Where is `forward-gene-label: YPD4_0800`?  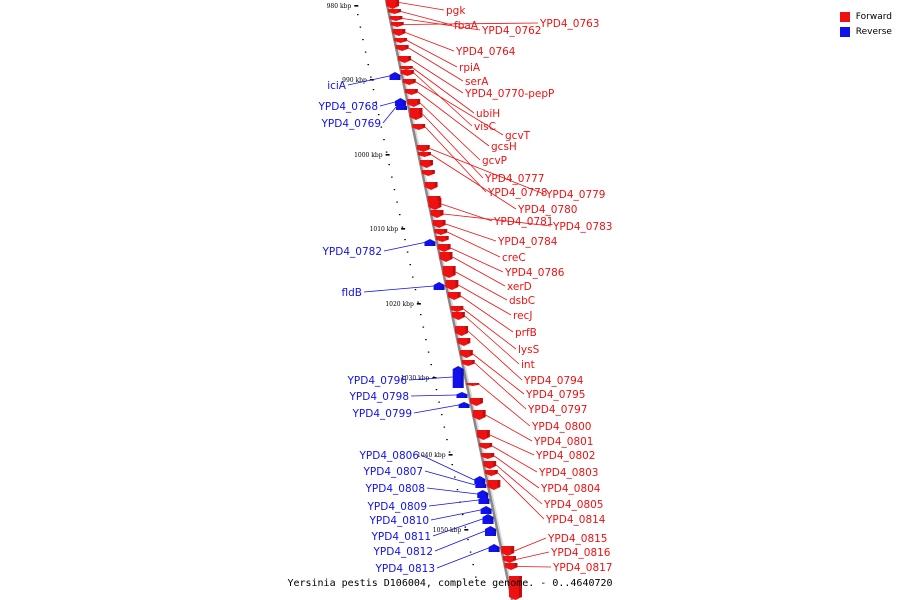 forward-gene-label: YPD4_0800 is located at coordinates (561, 427).